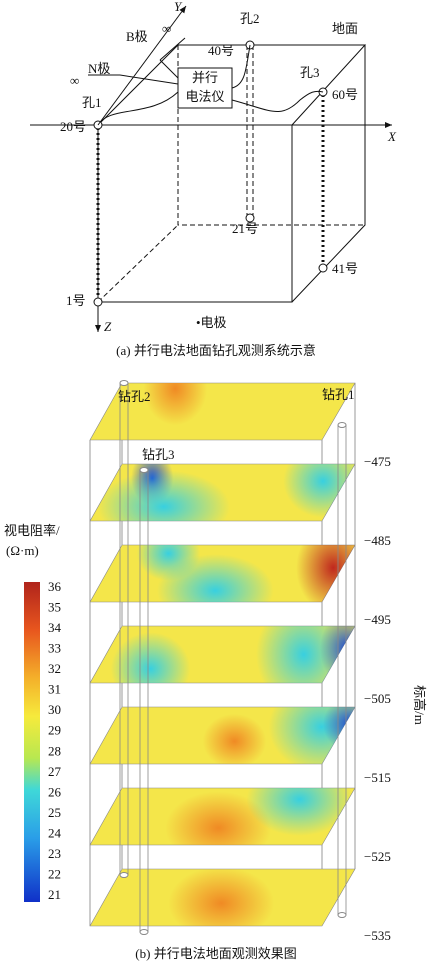  I want to click on label: 孔3, so click(310, 72).